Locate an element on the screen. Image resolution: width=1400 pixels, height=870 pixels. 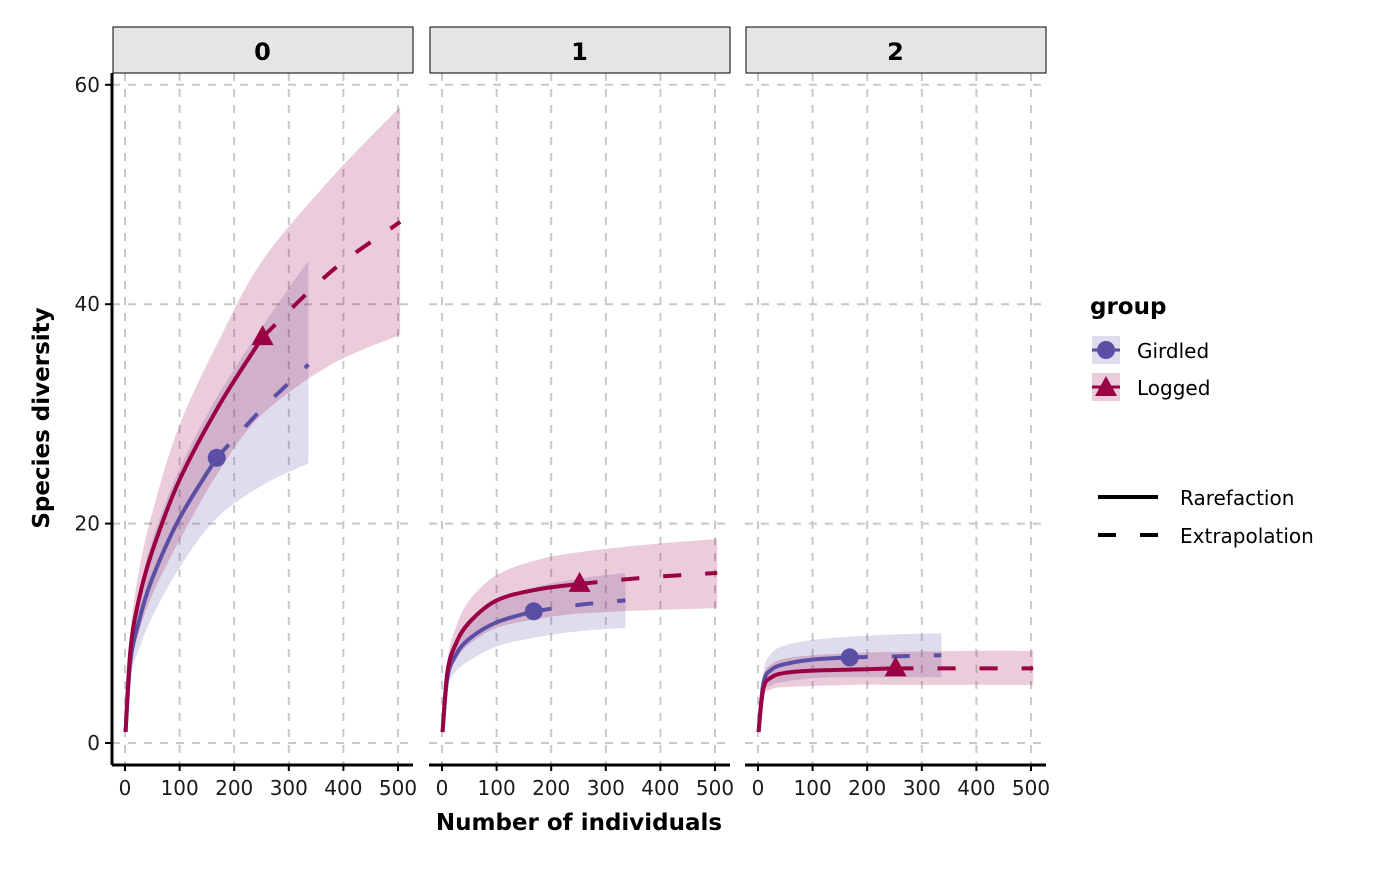
legend-key-logged is located at coordinates (1106, 387).